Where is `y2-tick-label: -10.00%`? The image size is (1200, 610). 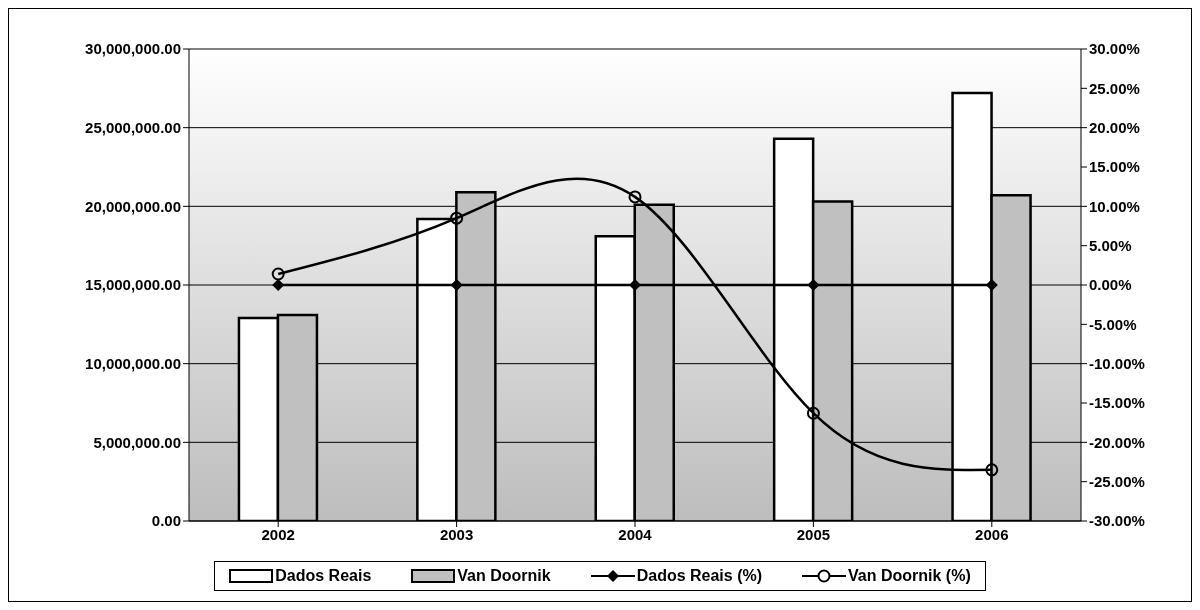
y2-tick-label: -10.00% is located at coordinates (1117, 363).